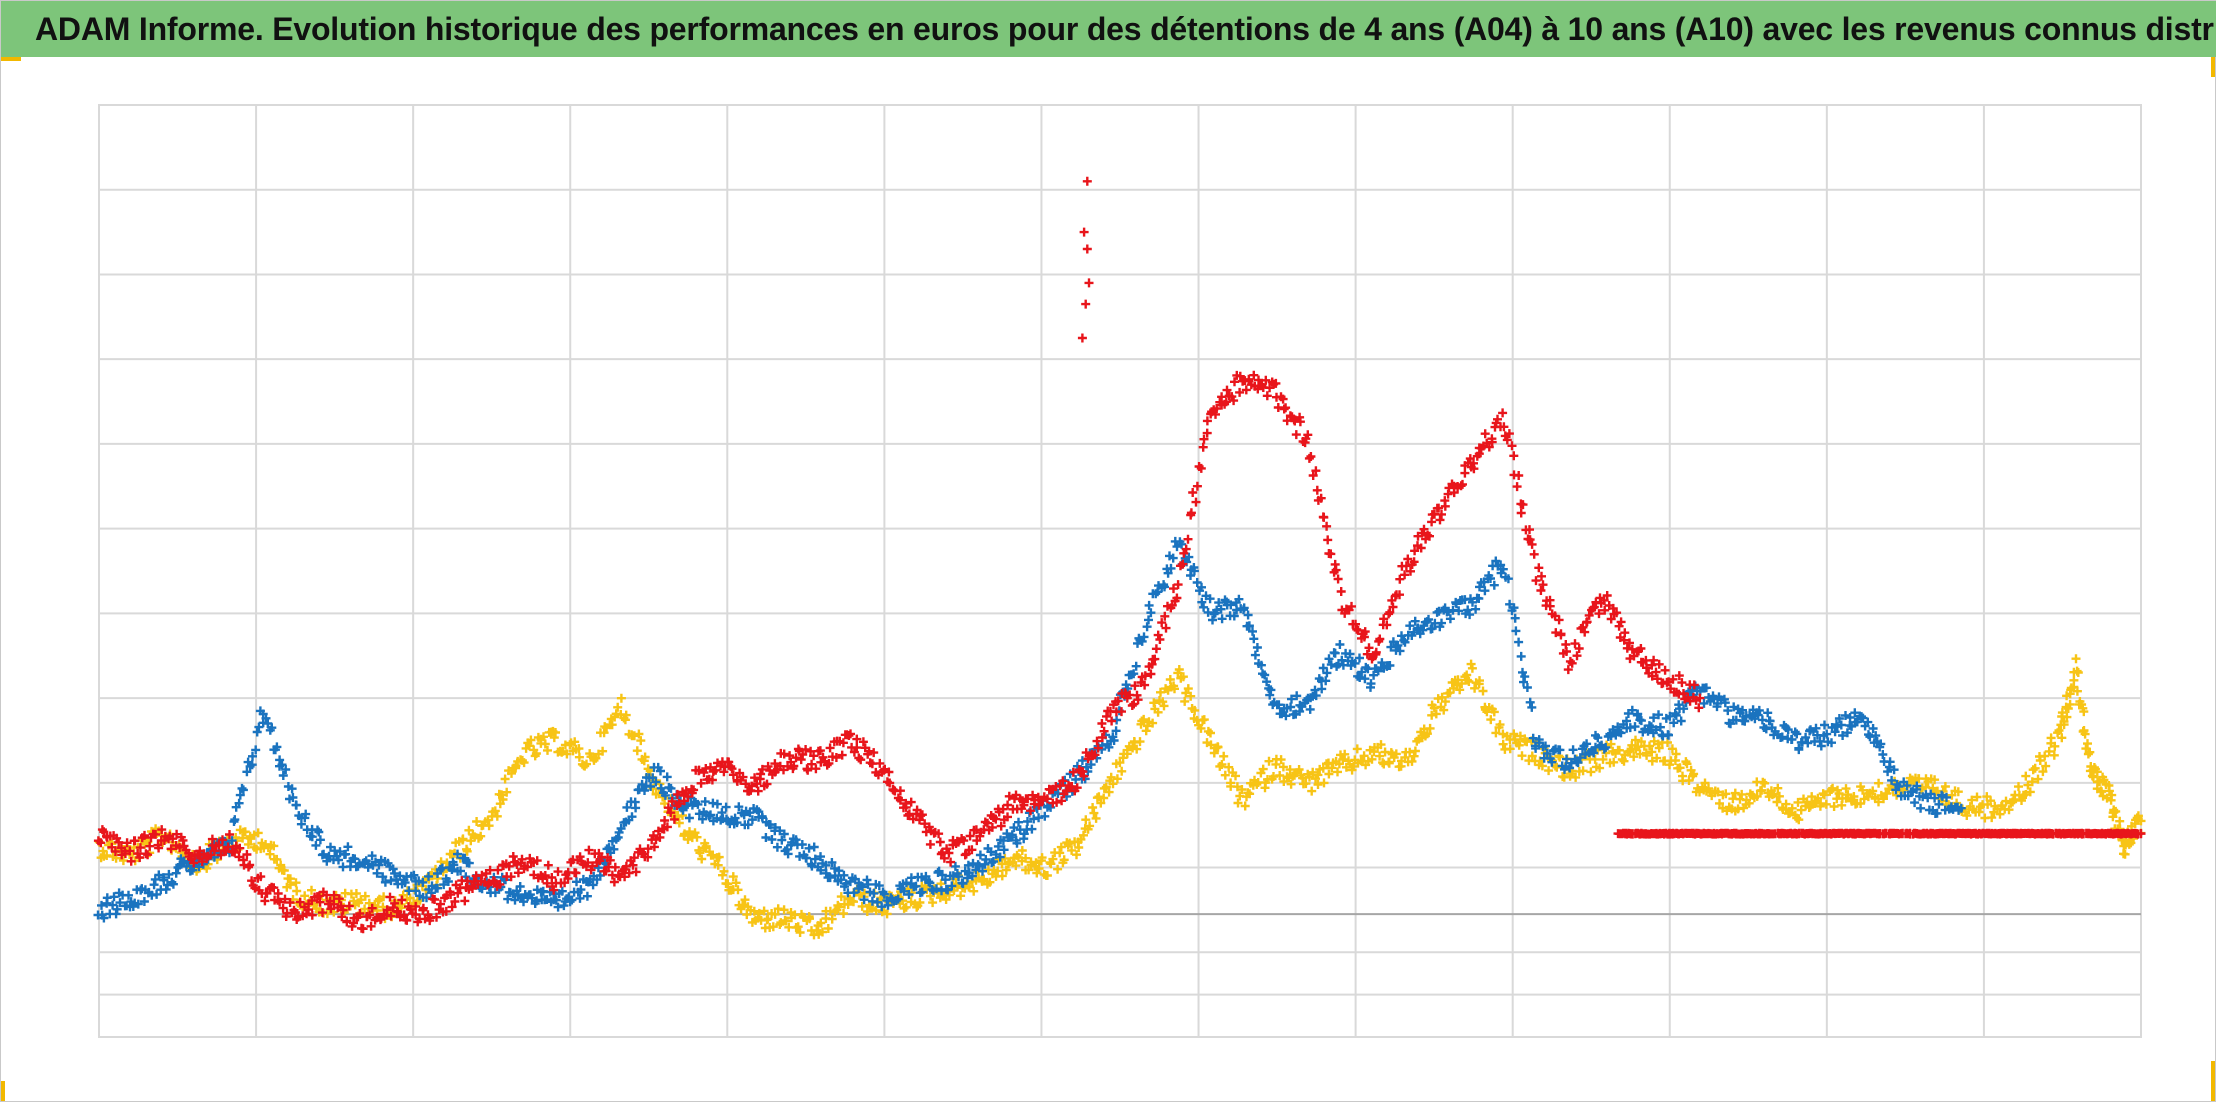  Describe the element at coordinates (2213, 67) in the screenshot. I see `corner-mark-top-right` at that location.